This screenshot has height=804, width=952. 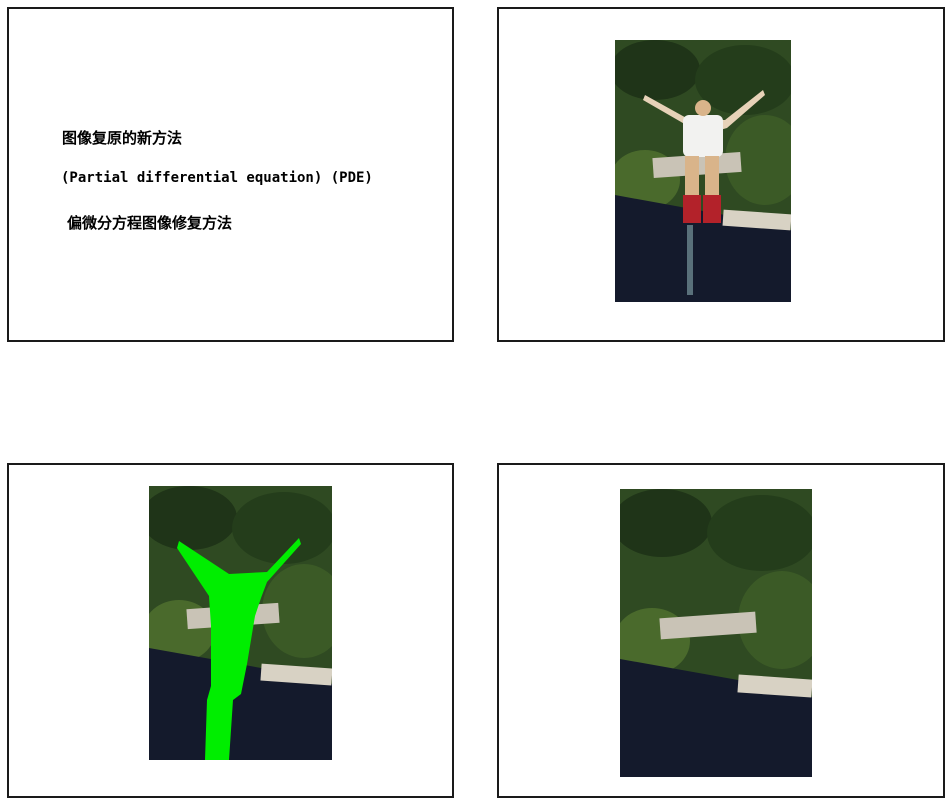 I want to click on title-english: (Partial differential equation) (PDE), so click(x=217, y=178).